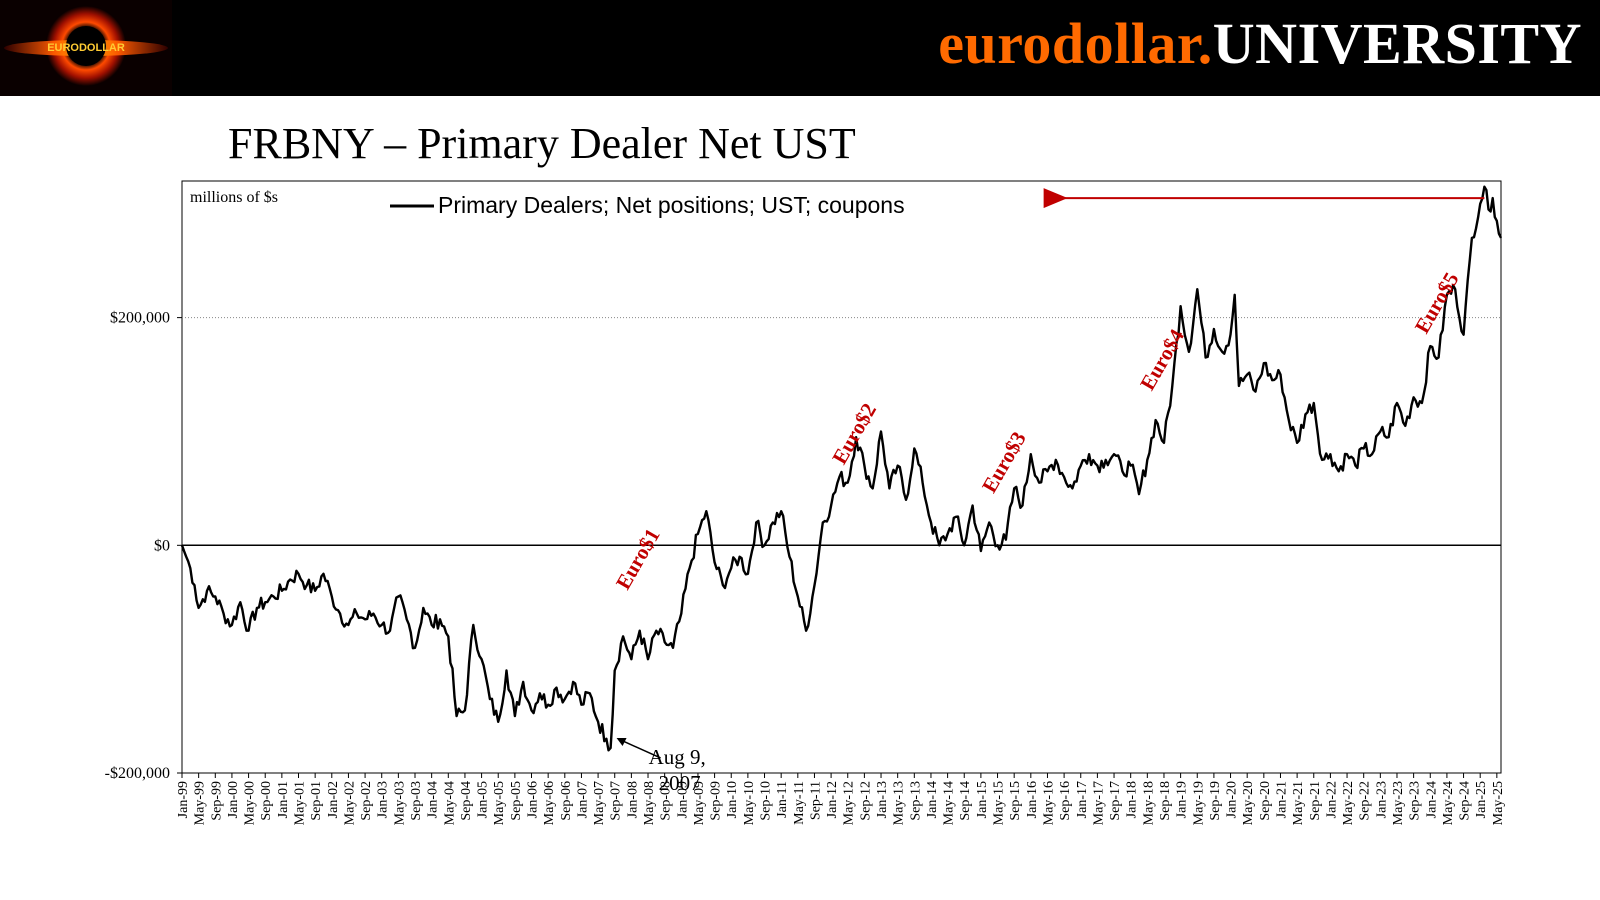  I want to click on x-tick-label: May-15, so click(999, 803).